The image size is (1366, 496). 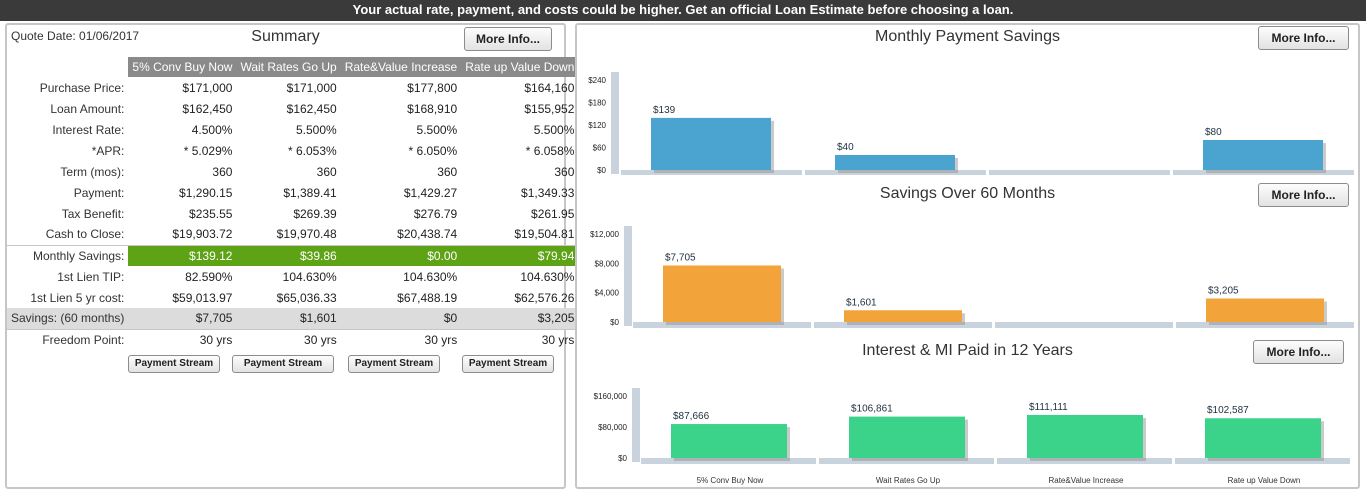 What do you see at coordinates (548, 192) in the screenshot?
I see `row-value: $1,349.33` at bounding box center [548, 192].